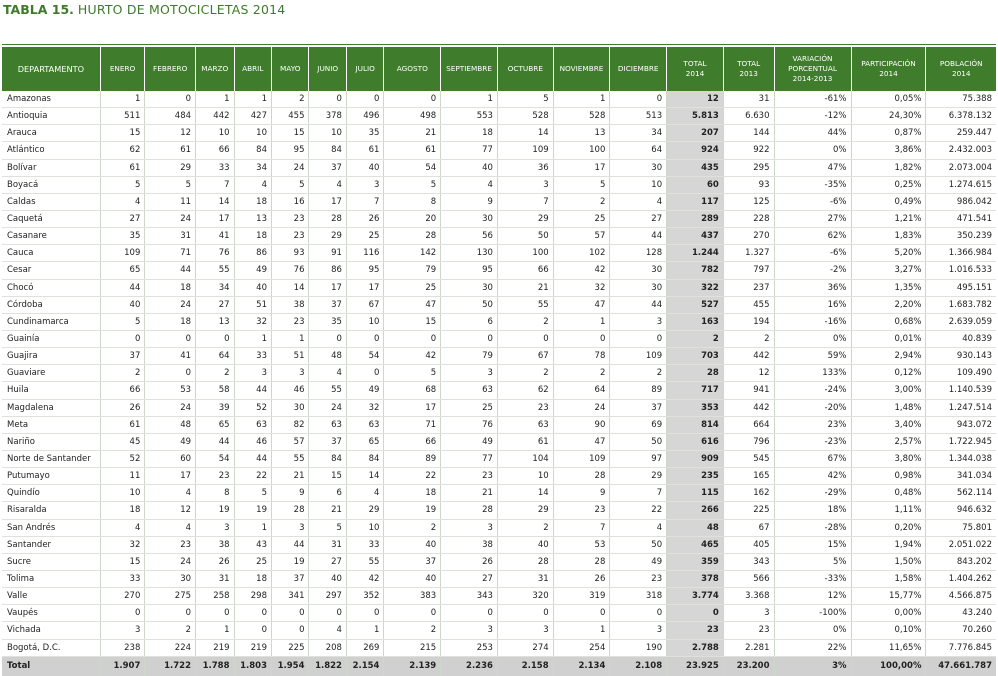  Describe the element at coordinates (327, 322) in the screenshot. I see `table-cell: 35` at that location.